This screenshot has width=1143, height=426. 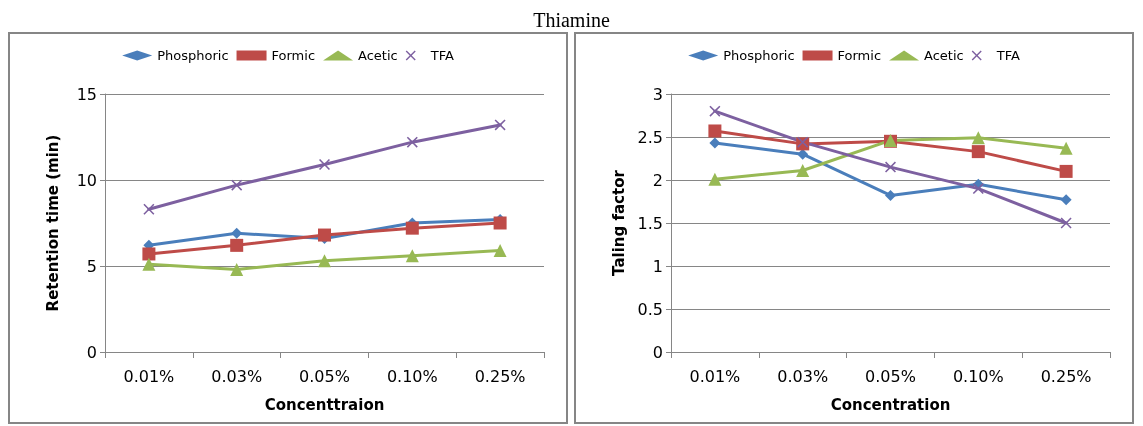 I want to click on y-tick-label: 2.5, so click(x=650, y=137).